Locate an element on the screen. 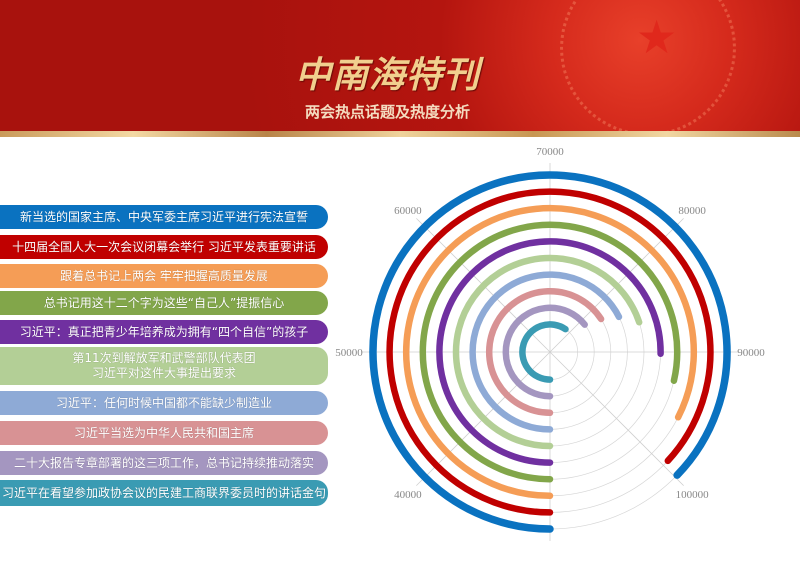  legend-item: 新当选的国家主席、中央军委主席习近平进行宪法宣誓 is located at coordinates (164, 217).